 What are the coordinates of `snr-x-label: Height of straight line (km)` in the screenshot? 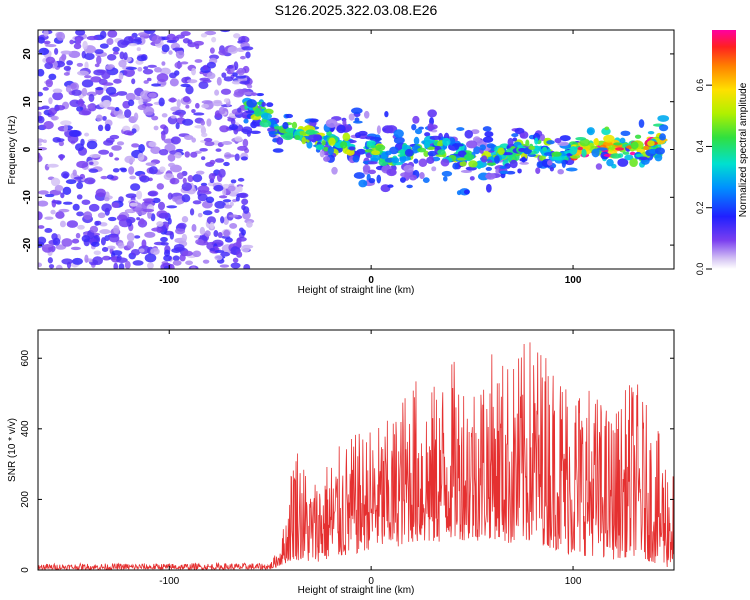 It's located at (356, 590).